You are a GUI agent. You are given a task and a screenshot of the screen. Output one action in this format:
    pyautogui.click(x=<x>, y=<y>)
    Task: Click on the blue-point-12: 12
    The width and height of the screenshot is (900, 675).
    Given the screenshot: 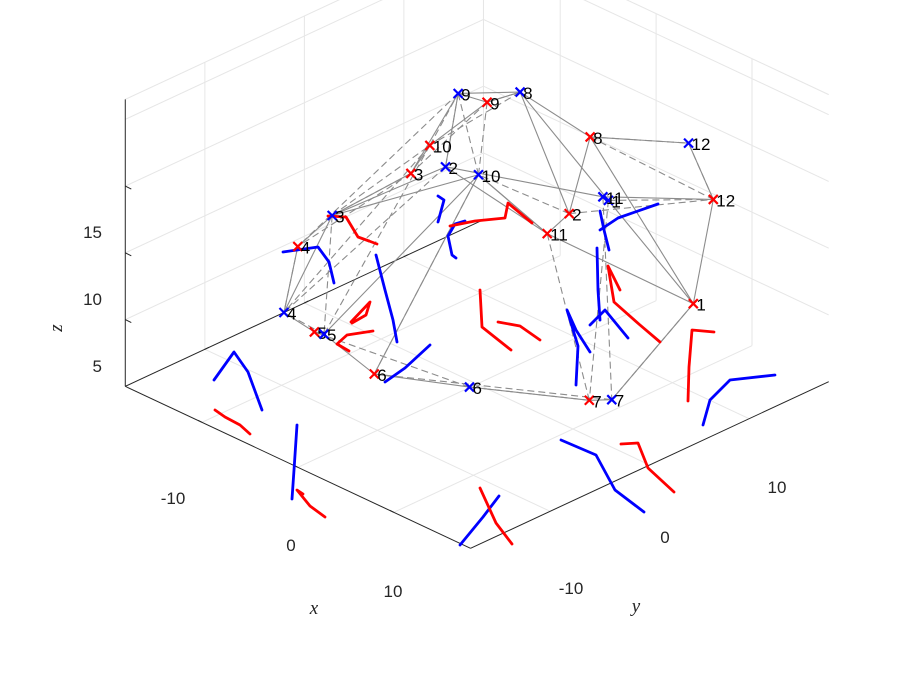 What is the action you would take?
    pyautogui.click(x=697, y=144)
    